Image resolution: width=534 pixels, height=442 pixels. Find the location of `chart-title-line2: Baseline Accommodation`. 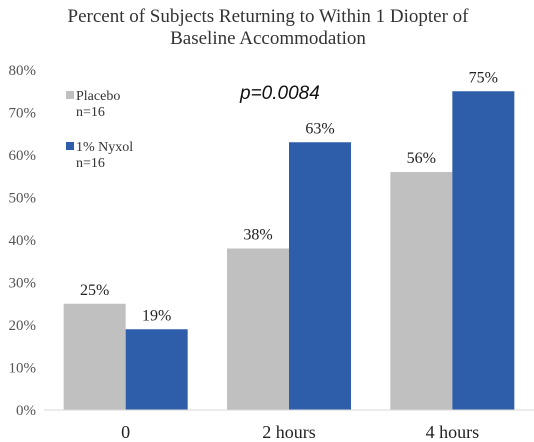

chart-title-line2: Baseline Accommodation is located at coordinates (268, 38).